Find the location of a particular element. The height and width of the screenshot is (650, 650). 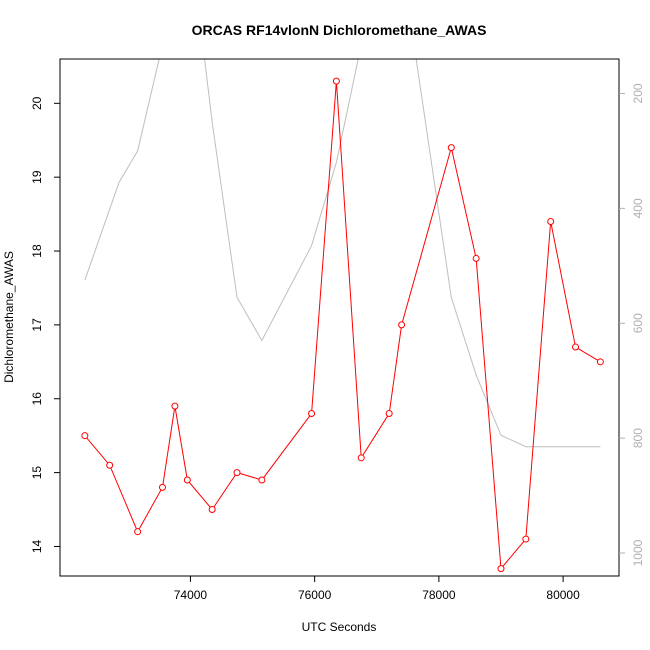

y-tick-label-4: 18 is located at coordinates (37, 251).